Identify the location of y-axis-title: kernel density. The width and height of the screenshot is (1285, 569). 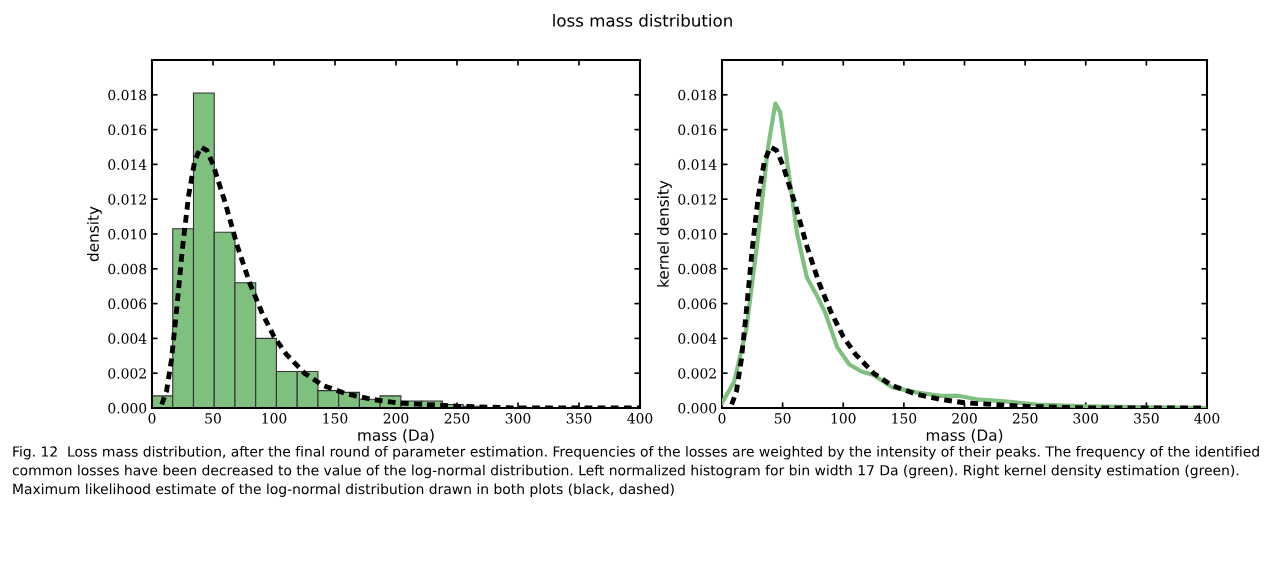
(664, 233).